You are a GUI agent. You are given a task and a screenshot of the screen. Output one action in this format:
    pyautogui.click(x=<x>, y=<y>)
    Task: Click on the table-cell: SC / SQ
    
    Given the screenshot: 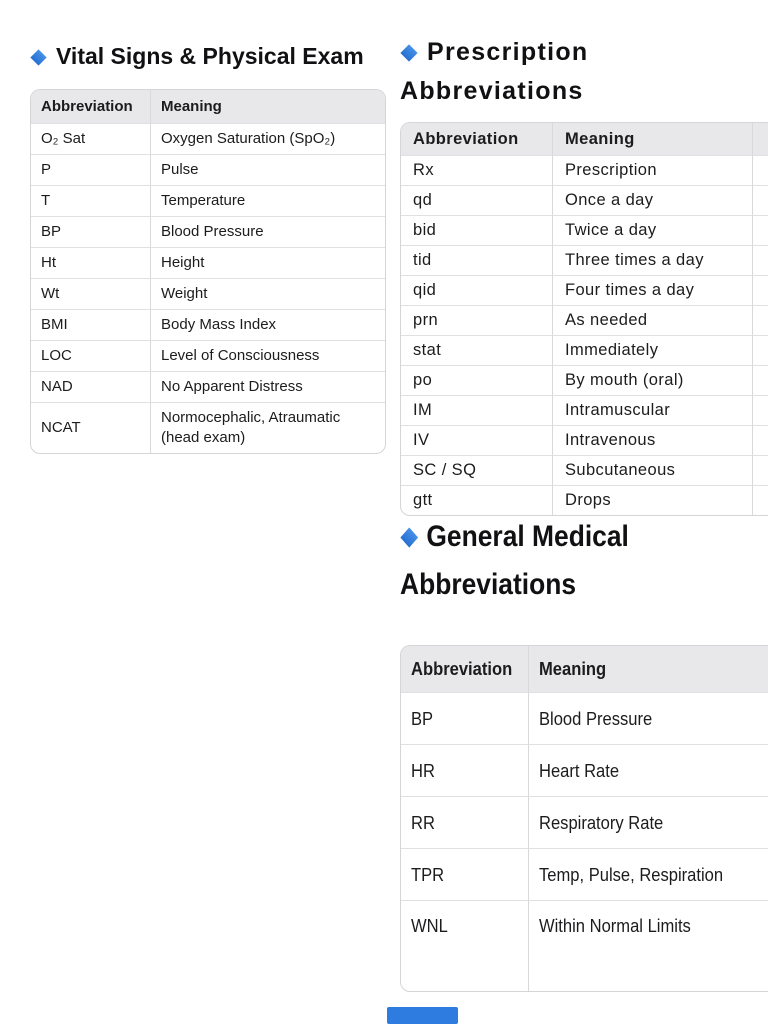 What is the action you would take?
    pyautogui.click(x=477, y=470)
    